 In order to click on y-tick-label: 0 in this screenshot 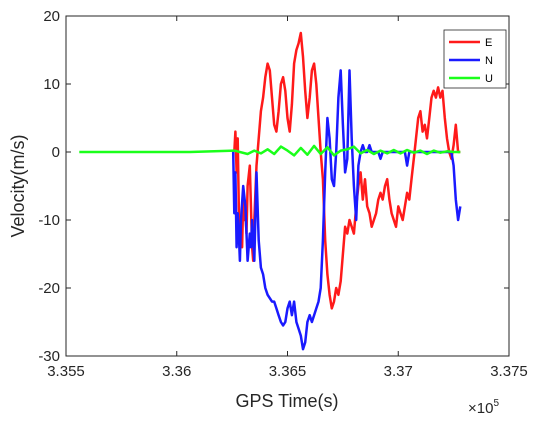, I will do `click(56, 152)`.